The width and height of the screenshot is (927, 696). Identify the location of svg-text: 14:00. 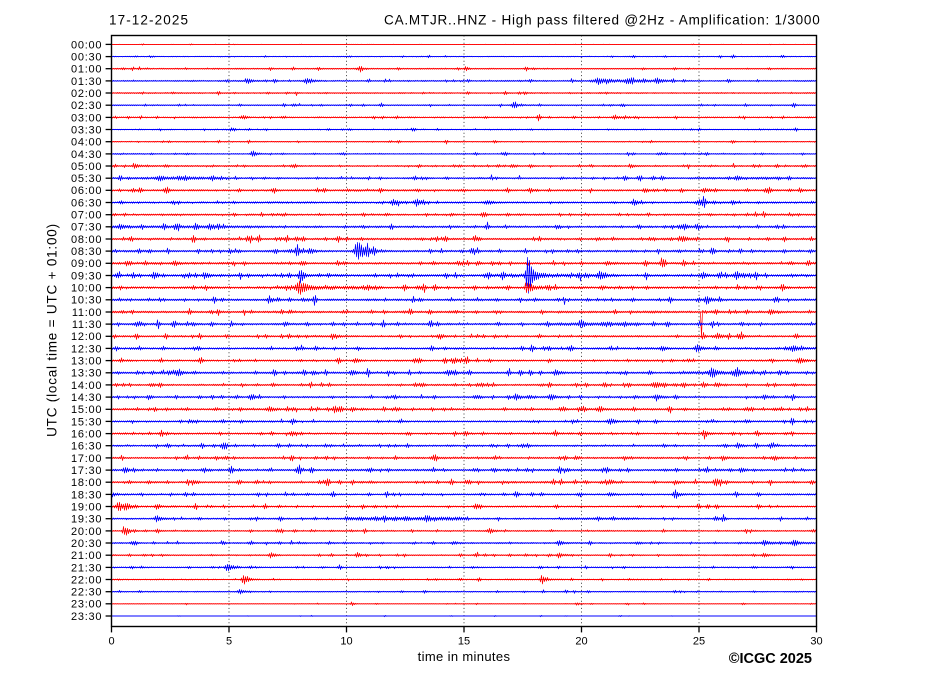
(86, 386).